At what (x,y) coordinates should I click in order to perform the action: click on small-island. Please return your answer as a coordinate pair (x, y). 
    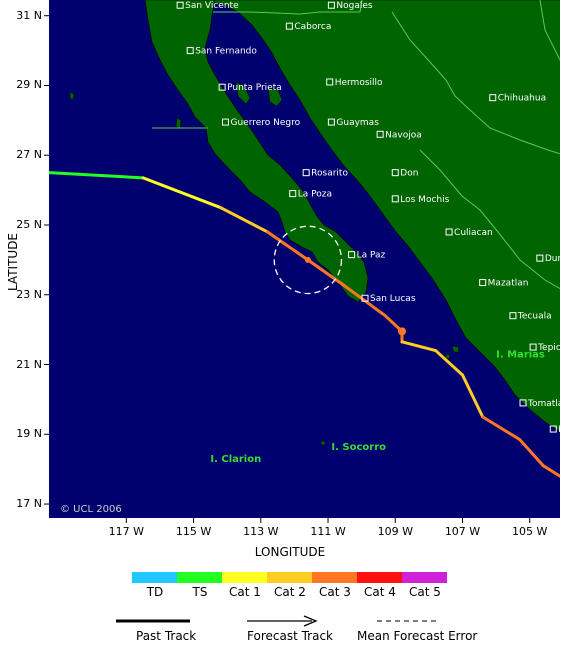
    Looking at the image, I should click on (72, 96).